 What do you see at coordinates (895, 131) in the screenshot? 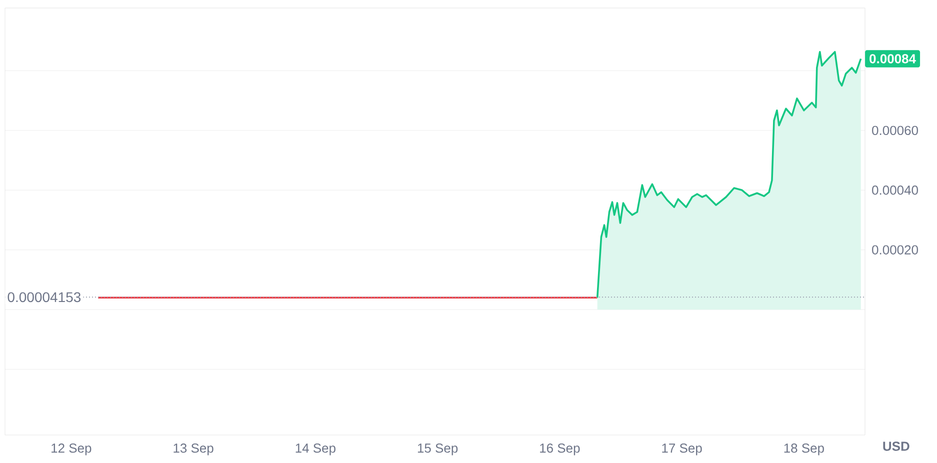
I see `y-tick-label: 0.00060` at bounding box center [895, 131].